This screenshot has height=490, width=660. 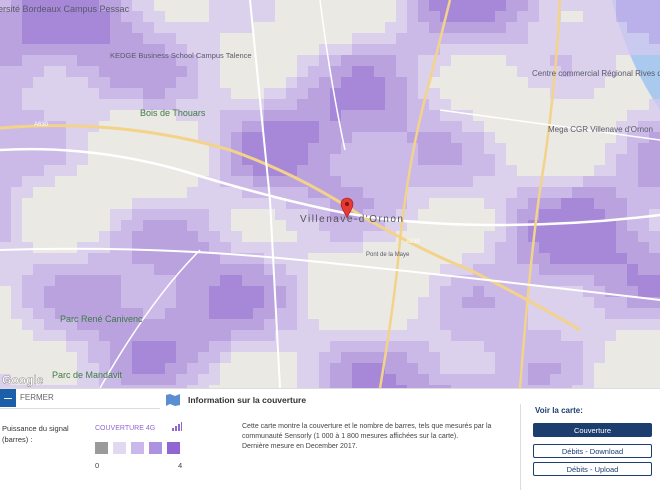 I want to click on close-button: FERMER, so click(x=37, y=397).